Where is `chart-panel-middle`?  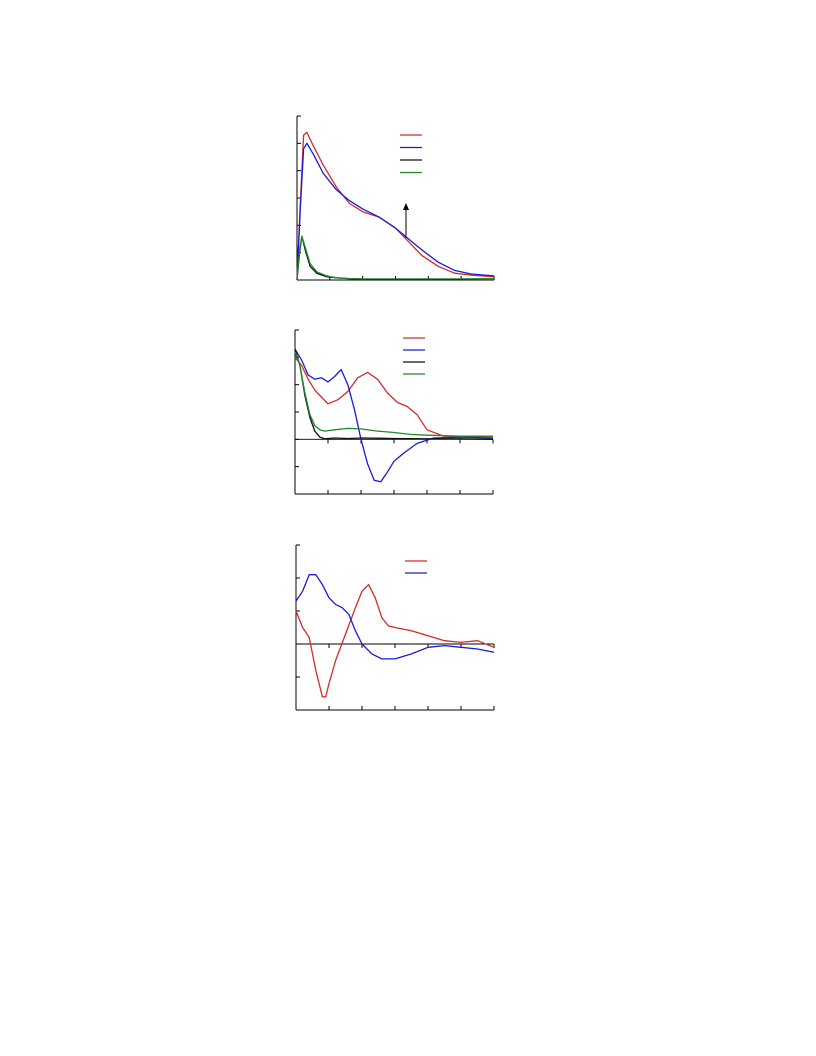 chart-panel-middle is located at coordinates (394, 412).